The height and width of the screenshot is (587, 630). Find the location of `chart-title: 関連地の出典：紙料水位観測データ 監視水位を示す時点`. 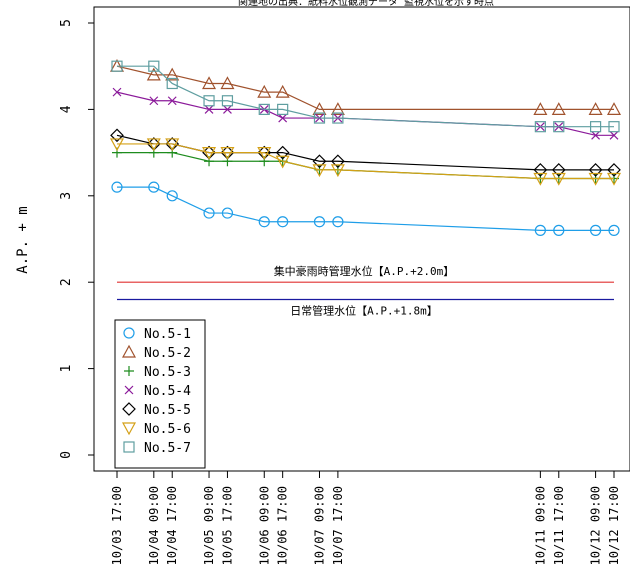

chart-title: 関連地の出典：紙料水位観測データ 監視水位を示す時点 is located at coordinates (366, 4).